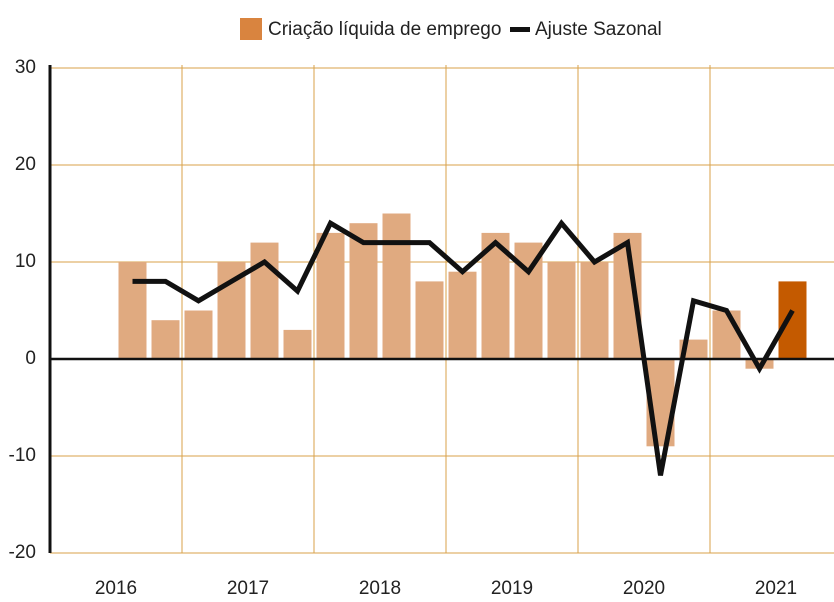  I want to click on x-tick-label: 2018, so click(380, 588).